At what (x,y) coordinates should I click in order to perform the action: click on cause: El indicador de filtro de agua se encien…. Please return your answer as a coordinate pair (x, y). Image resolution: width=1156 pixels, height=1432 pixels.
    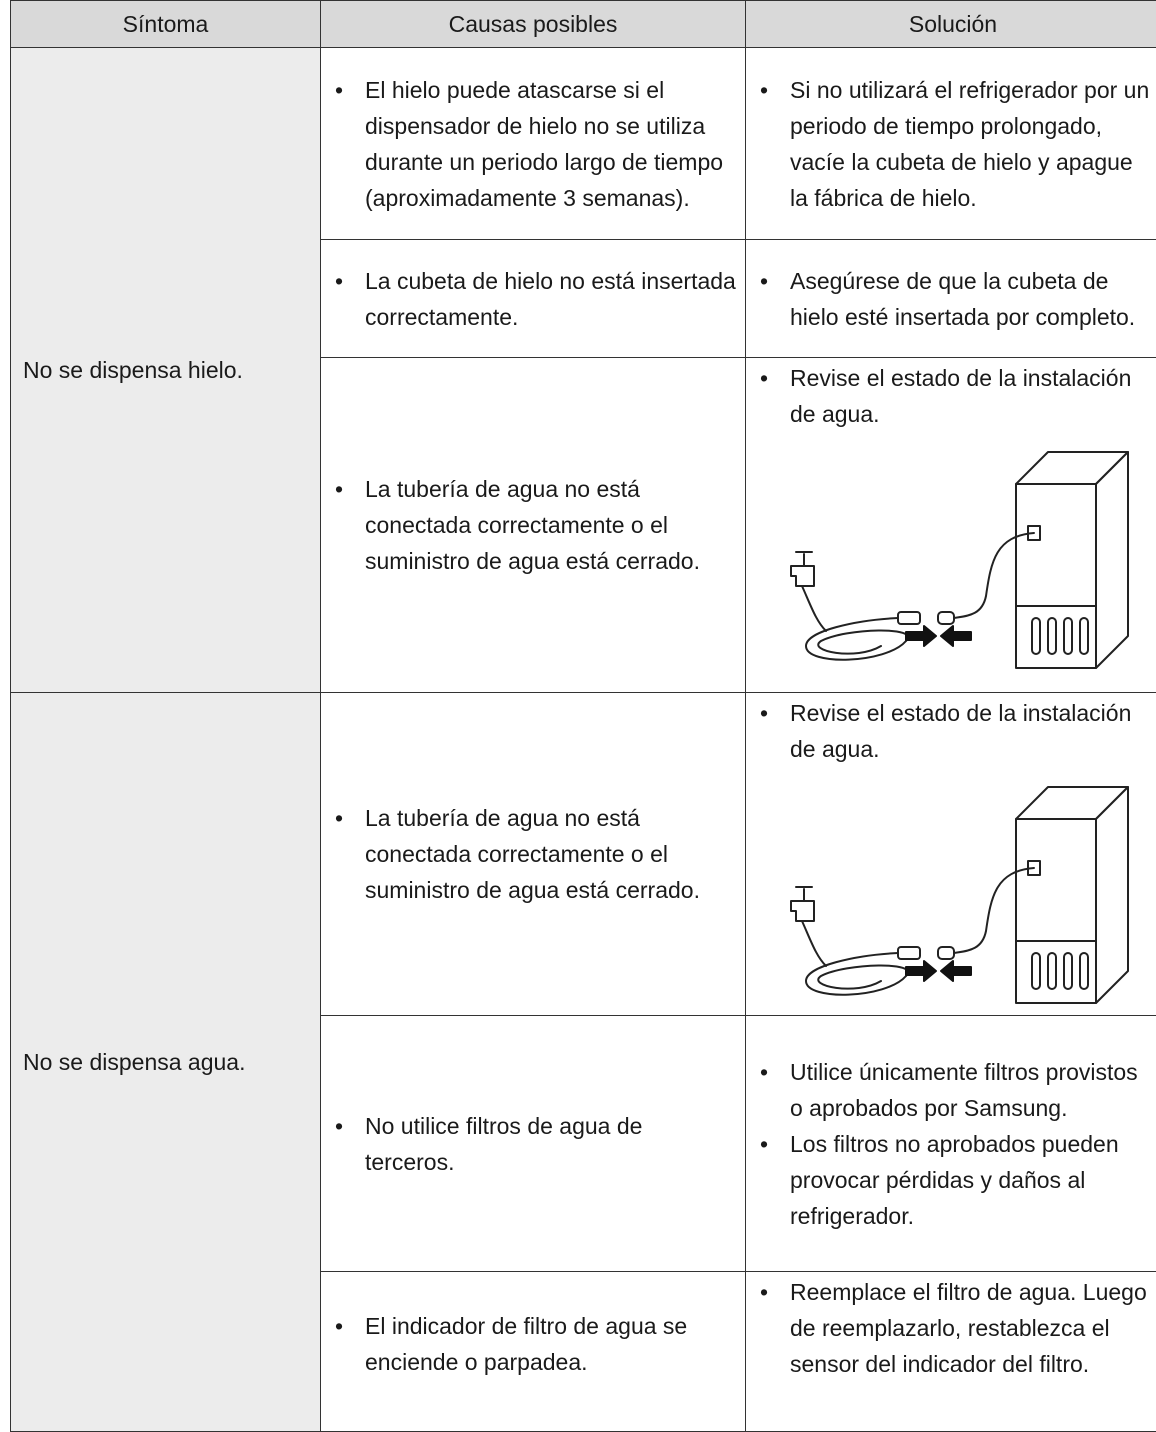
    Looking at the image, I should click on (551, 1344).